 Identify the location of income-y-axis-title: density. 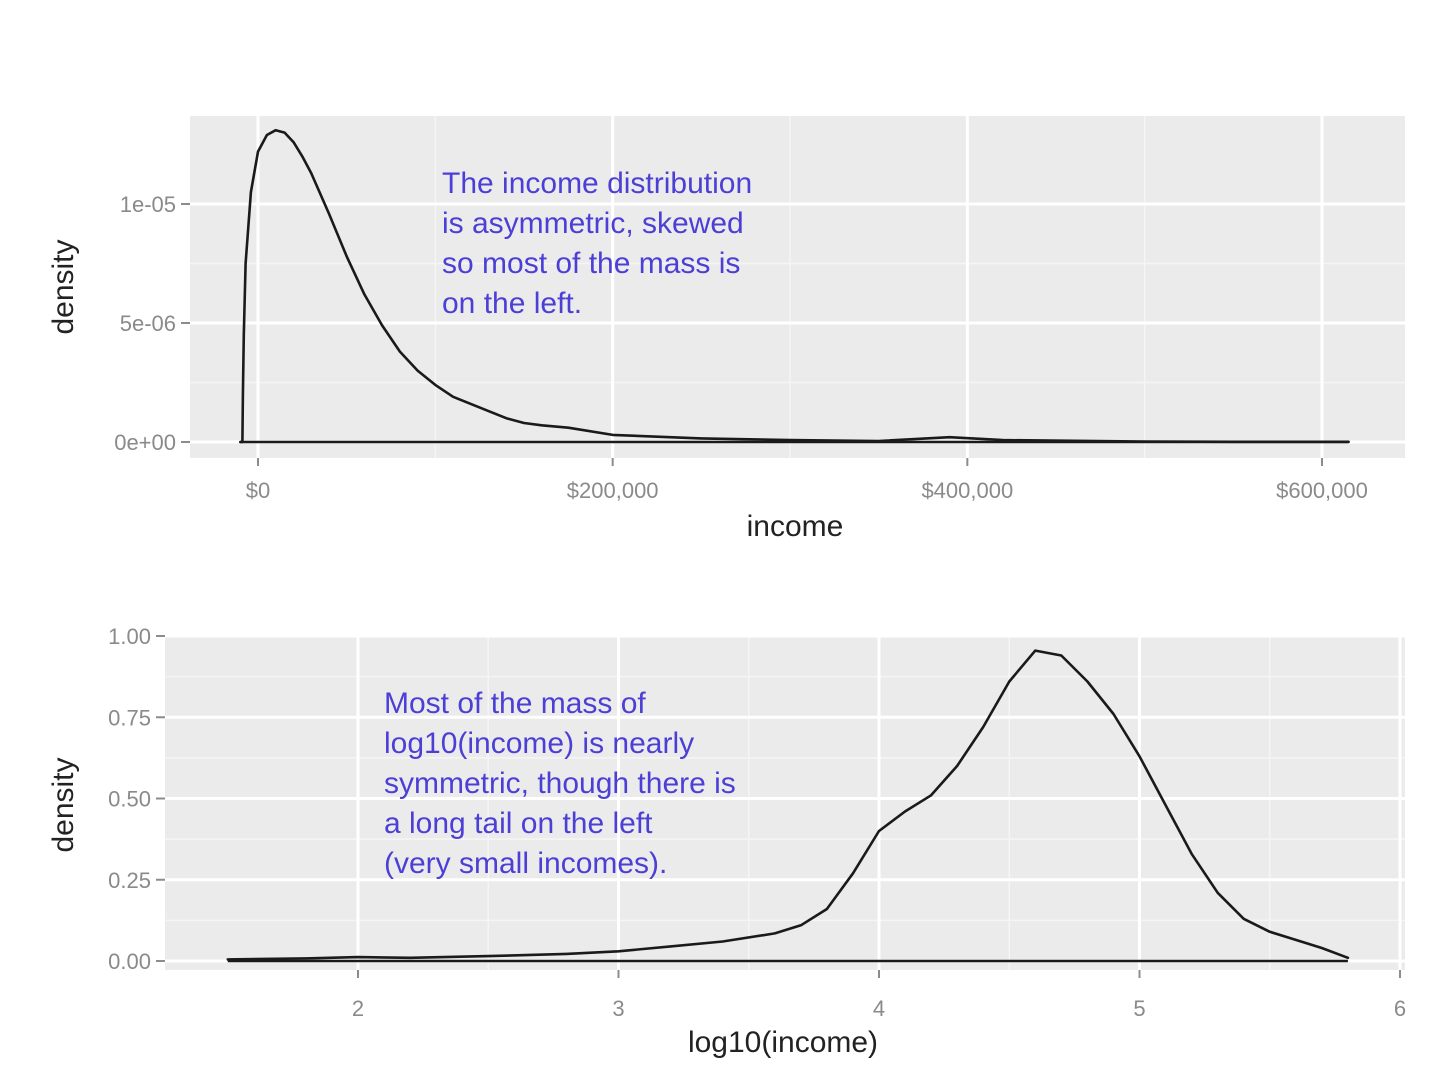
(63, 286).